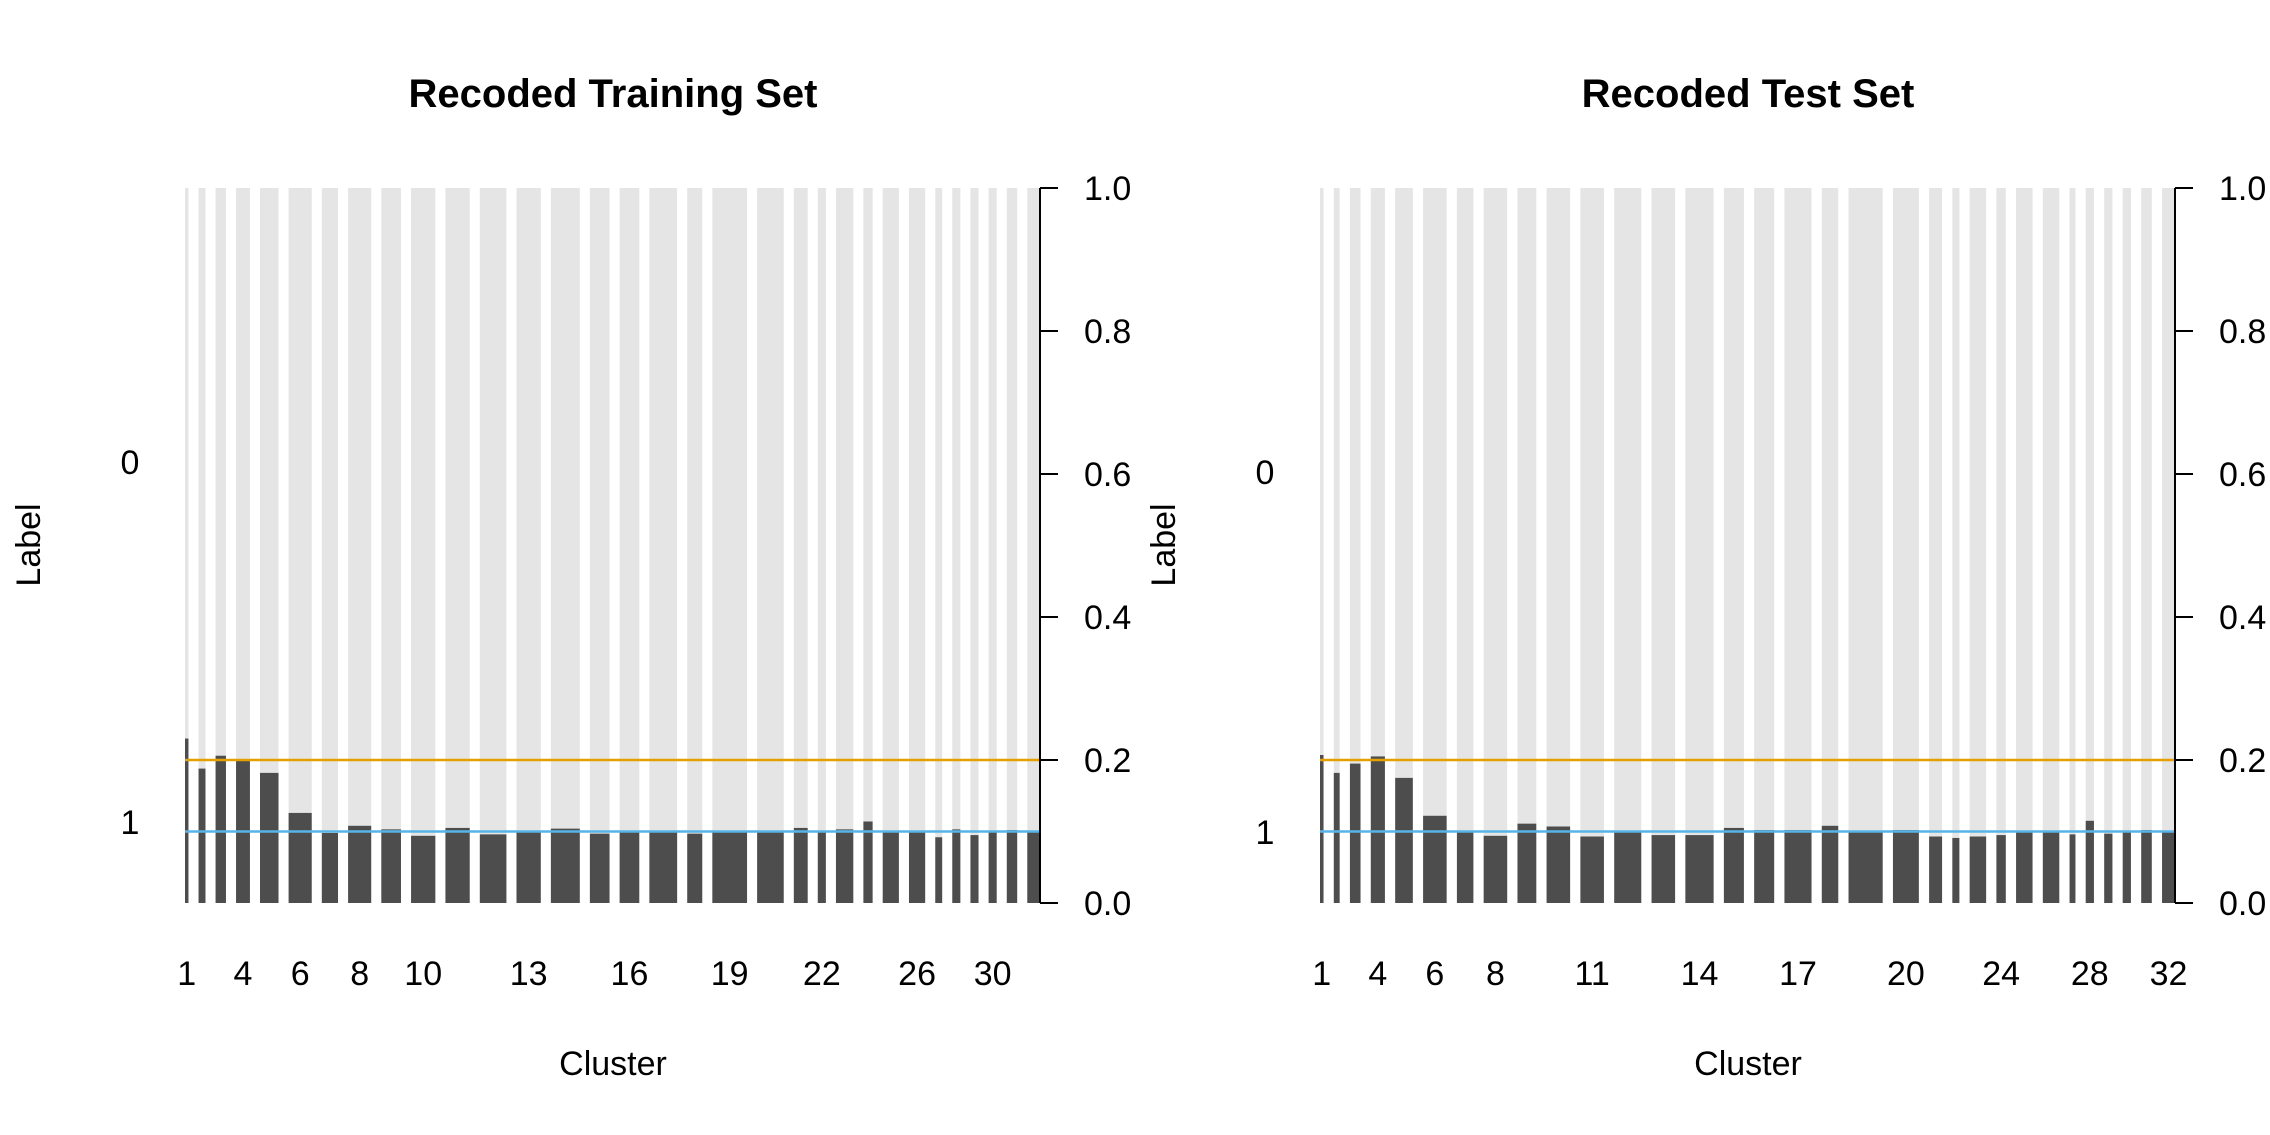 The width and height of the screenshot is (2270, 1135). I want to click on x-tick-label: 19, so click(730, 974).